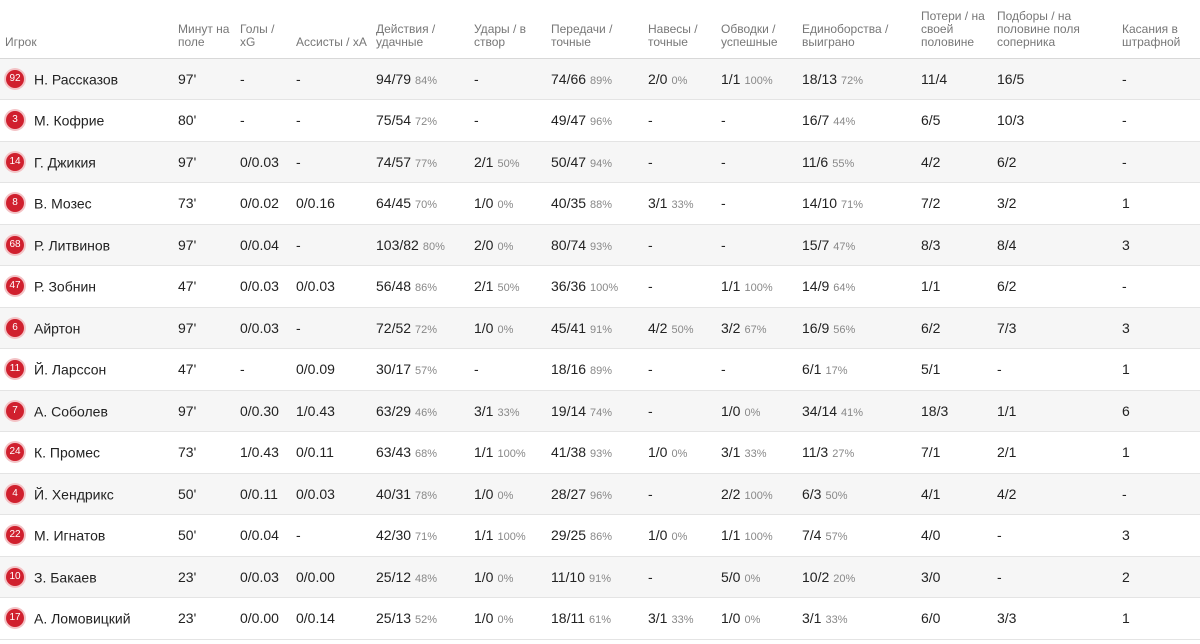  What do you see at coordinates (820, 78) in the screenshot?
I see `duels-value: 18/13` at bounding box center [820, 78].